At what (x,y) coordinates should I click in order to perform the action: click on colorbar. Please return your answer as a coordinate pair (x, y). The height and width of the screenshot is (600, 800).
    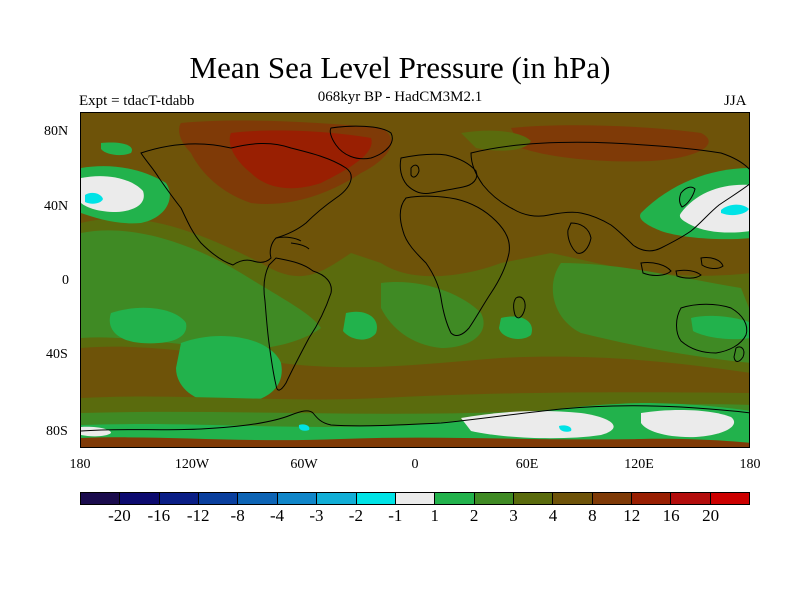
    Looking at the image, I should click on (415, 498).